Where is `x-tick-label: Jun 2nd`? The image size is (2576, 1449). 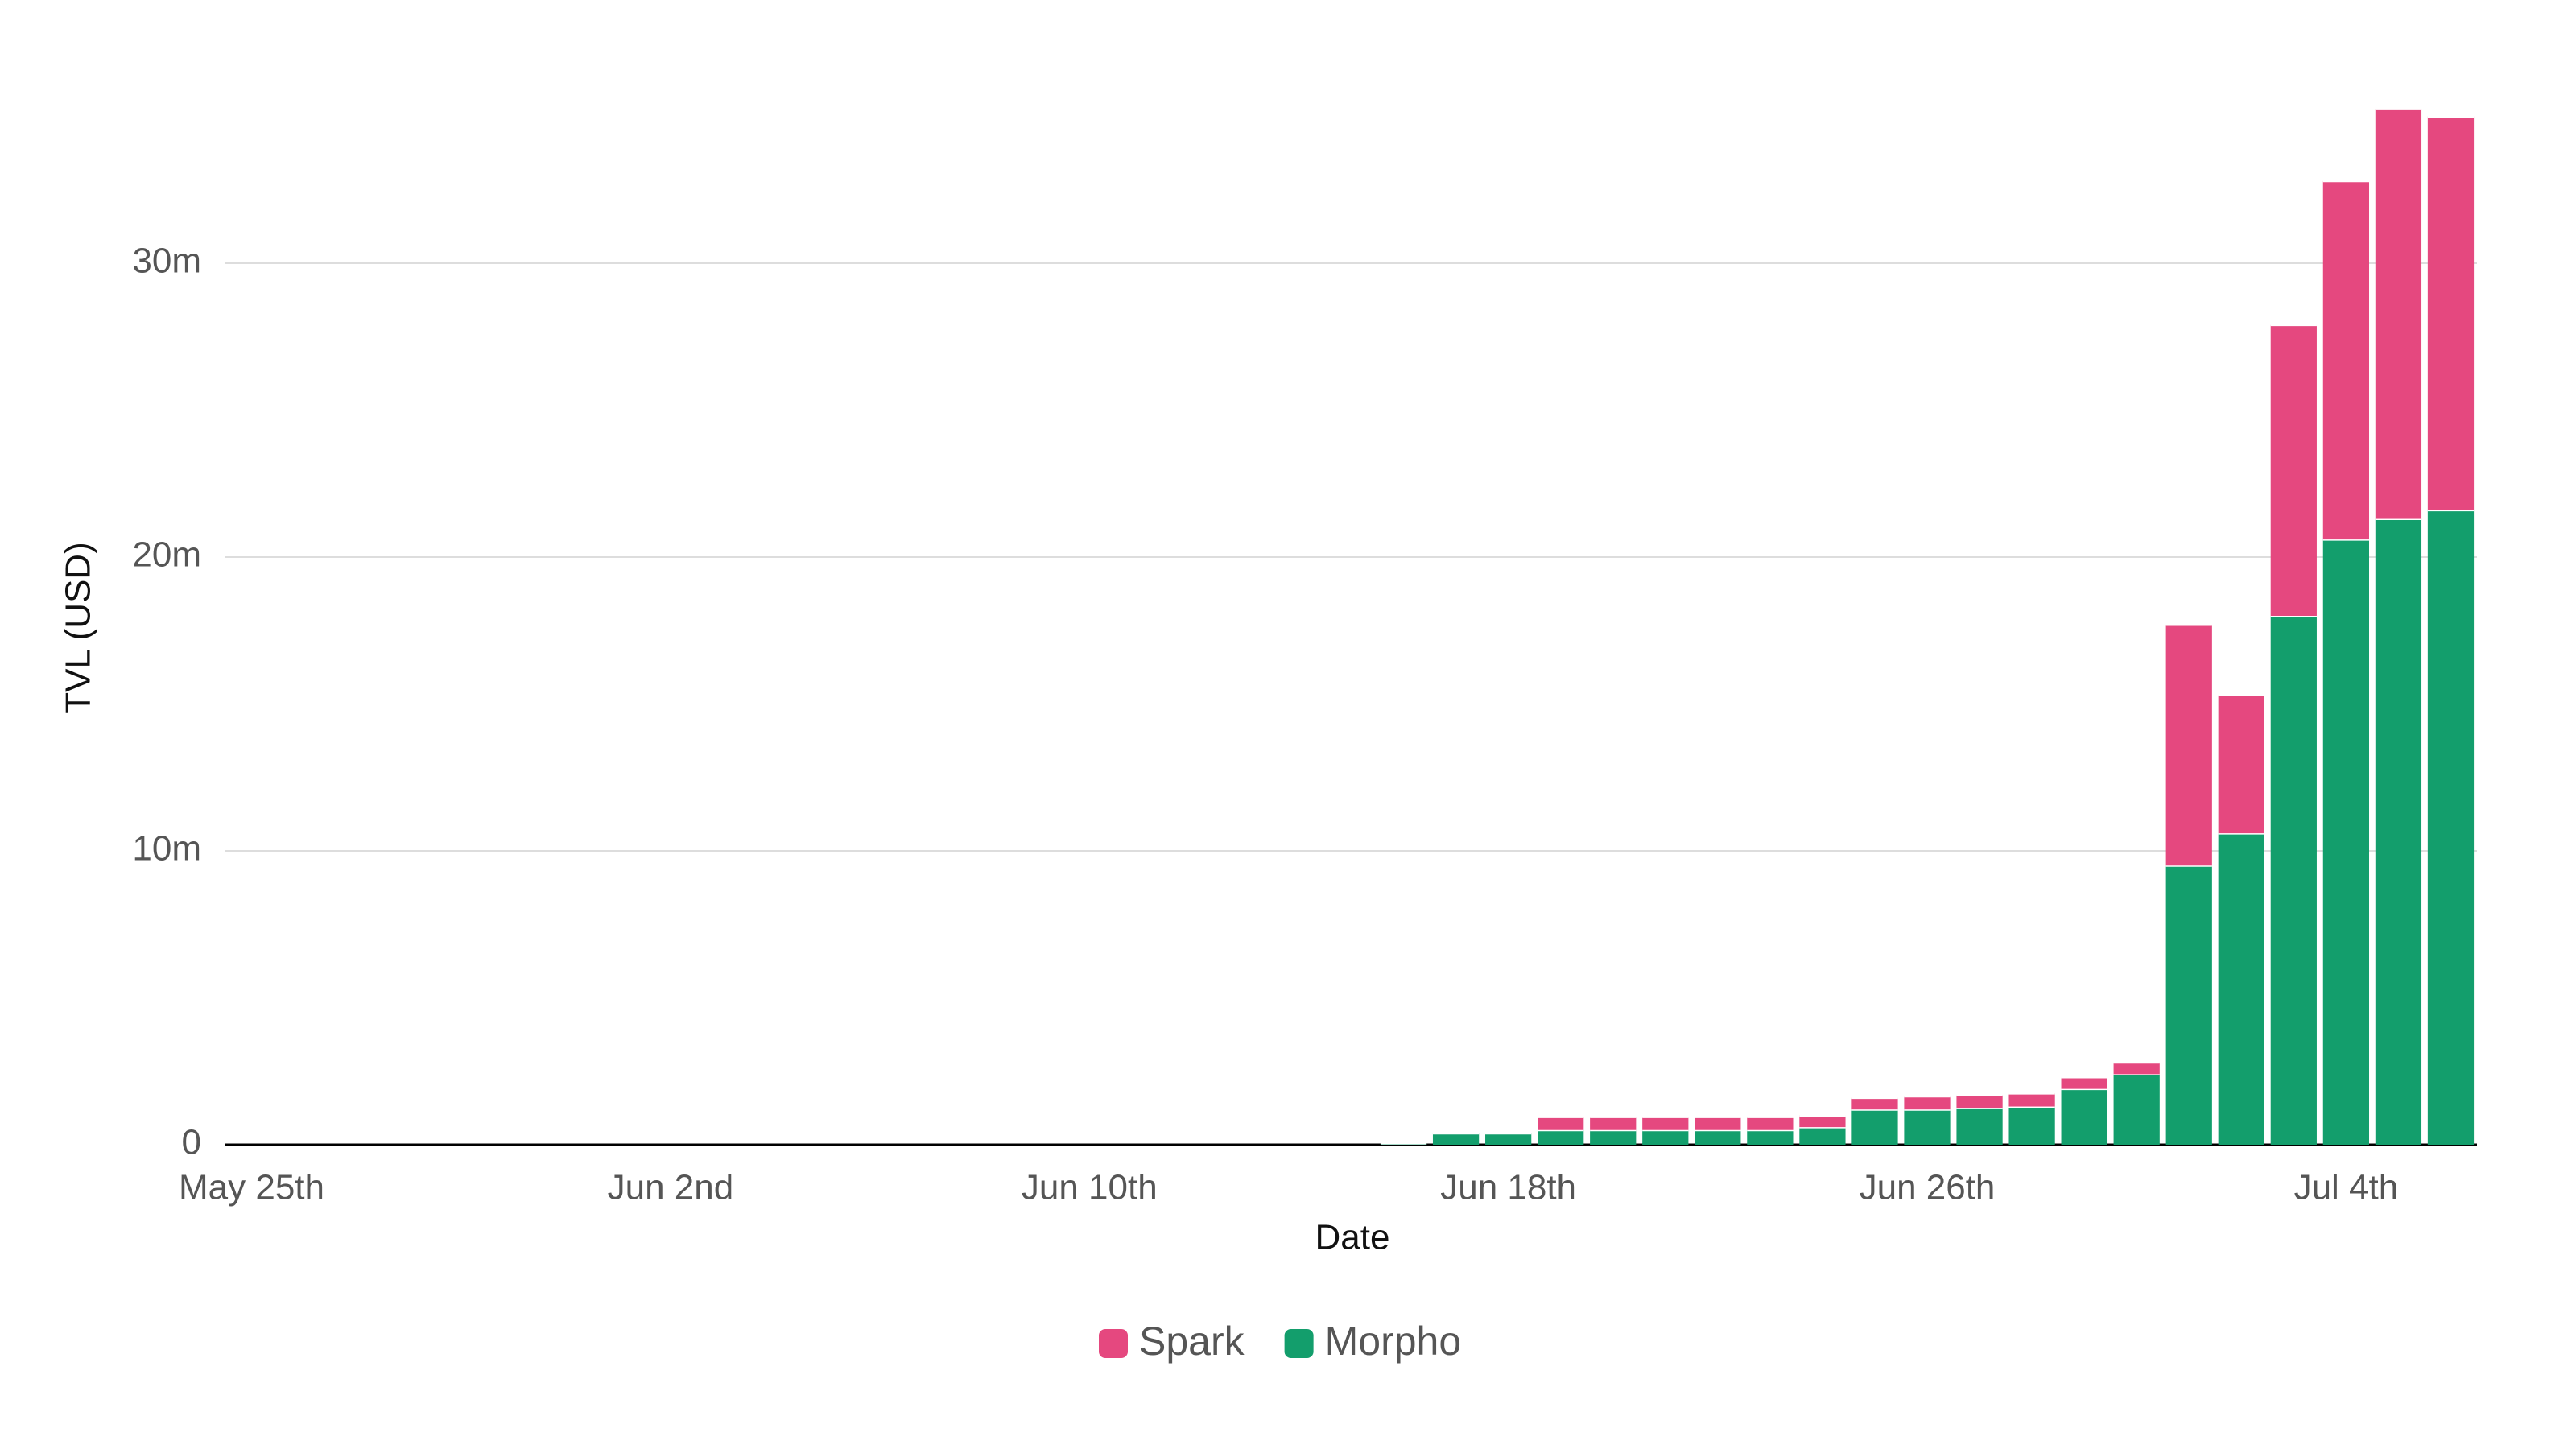
x-tick-label: Jun 2nd is located at coordinates (671, 1188).